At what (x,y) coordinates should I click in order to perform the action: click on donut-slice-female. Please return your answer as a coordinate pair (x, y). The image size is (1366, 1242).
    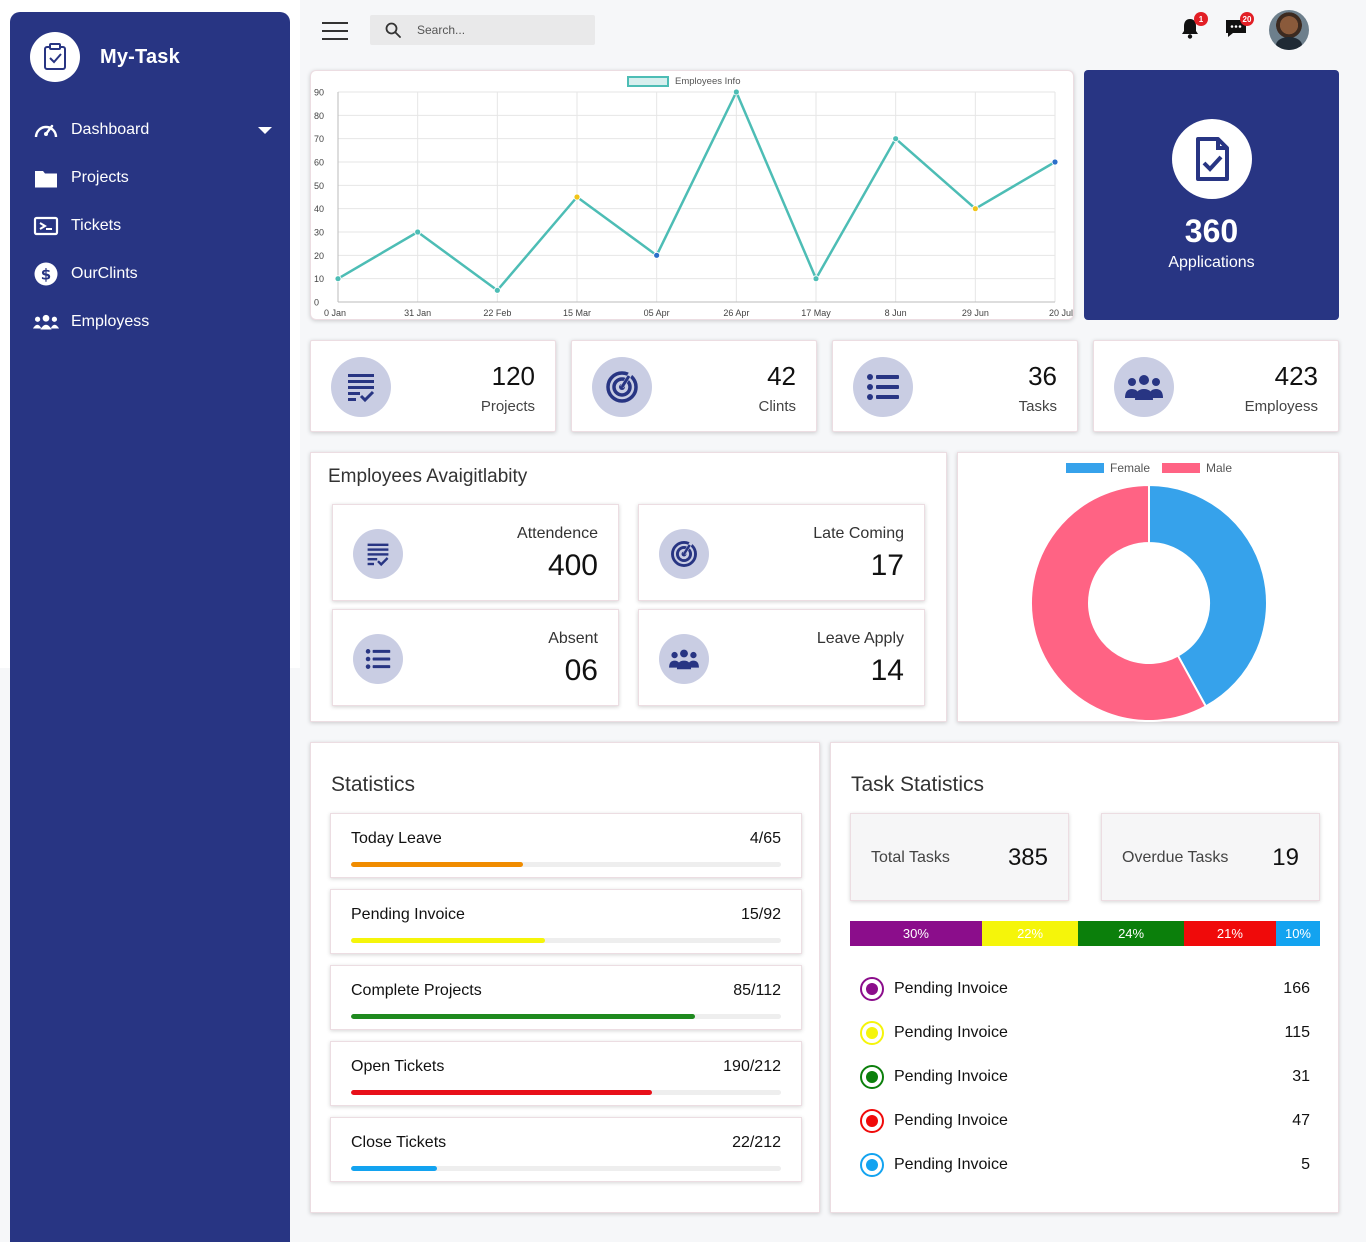
    Looking at the image, I should click on (1208, 595).